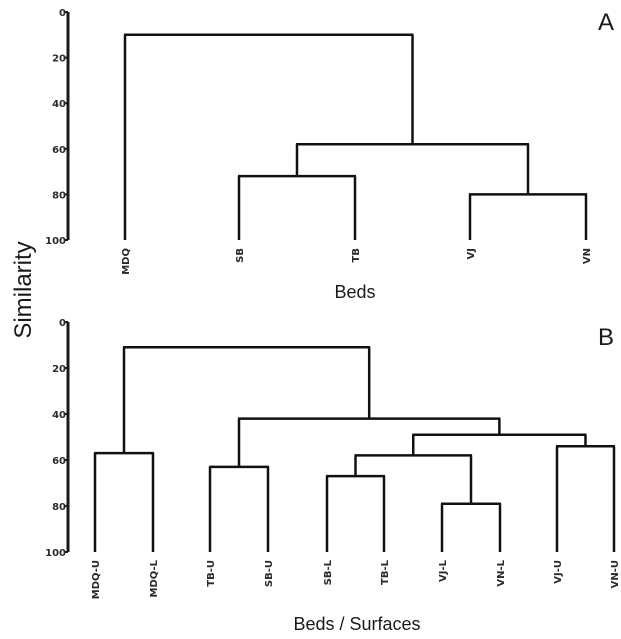 Image resolution: width=621 pixels, height=639 pixels. Describe the element at coordinates (471, 253) in the screenshot. I see `leaf-label: VJ` at that location.